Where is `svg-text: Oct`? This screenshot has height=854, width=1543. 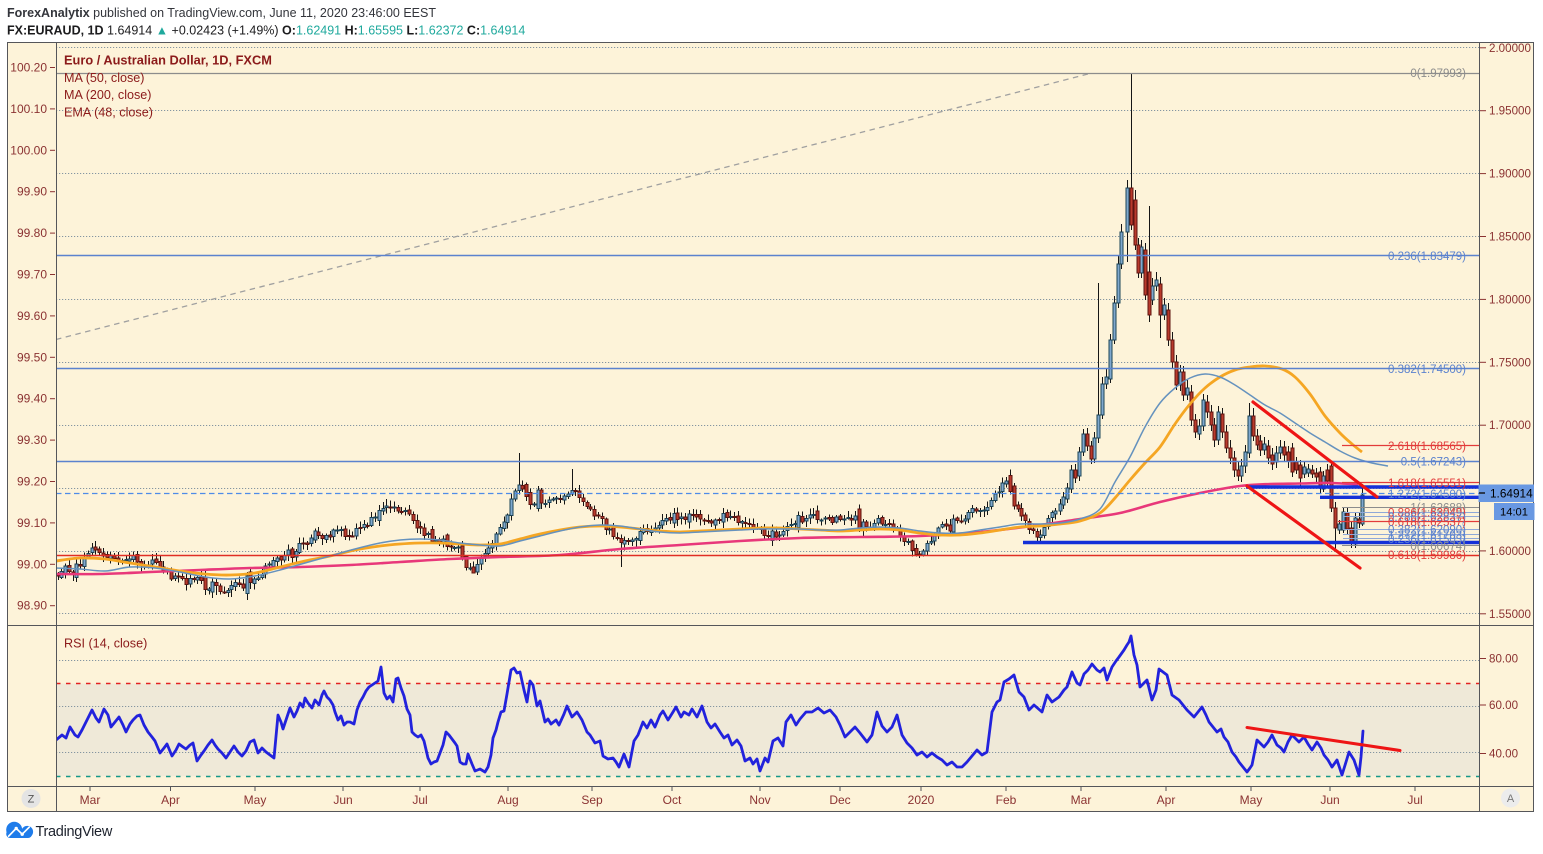
svg-text: Oct is located at coordinates (672, 800).